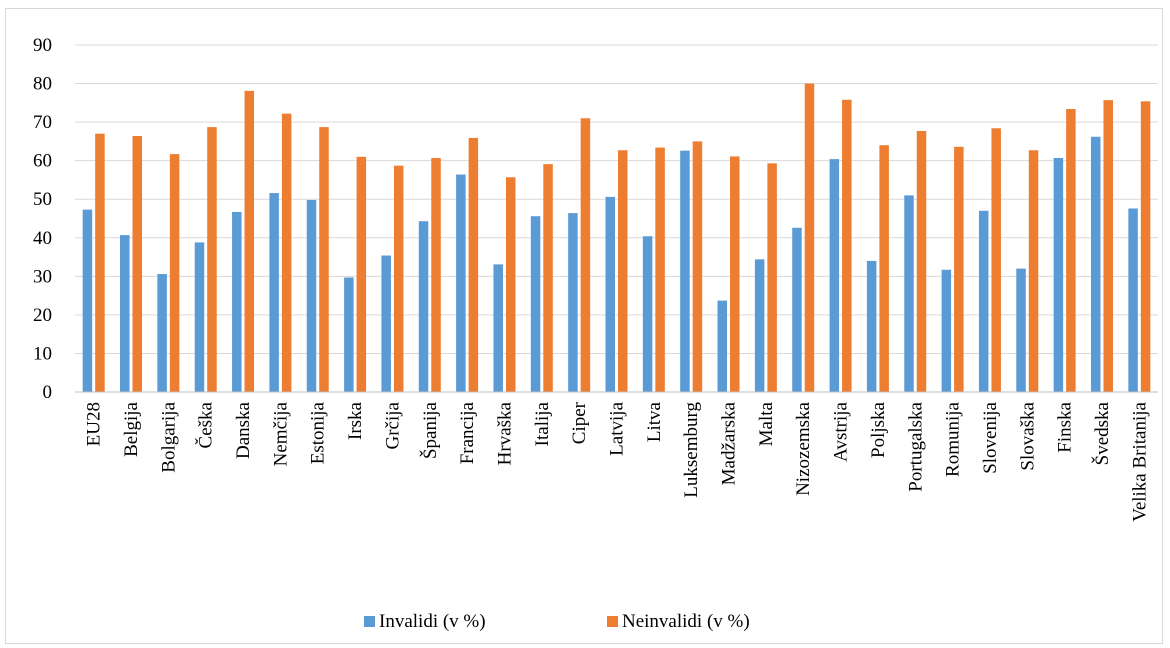  I want to click on y-axis-tick-labels: 0 10 20 30 40 50 60 70 80 90, so click(42, 219).